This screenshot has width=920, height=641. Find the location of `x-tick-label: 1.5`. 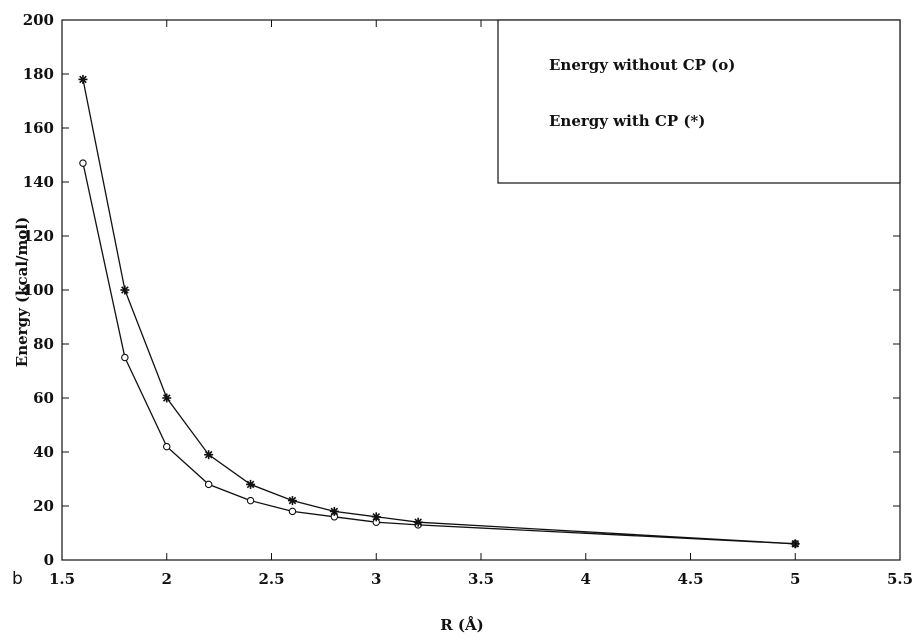

x-tick-label: 1.5 is located at coordinates (62, 579).